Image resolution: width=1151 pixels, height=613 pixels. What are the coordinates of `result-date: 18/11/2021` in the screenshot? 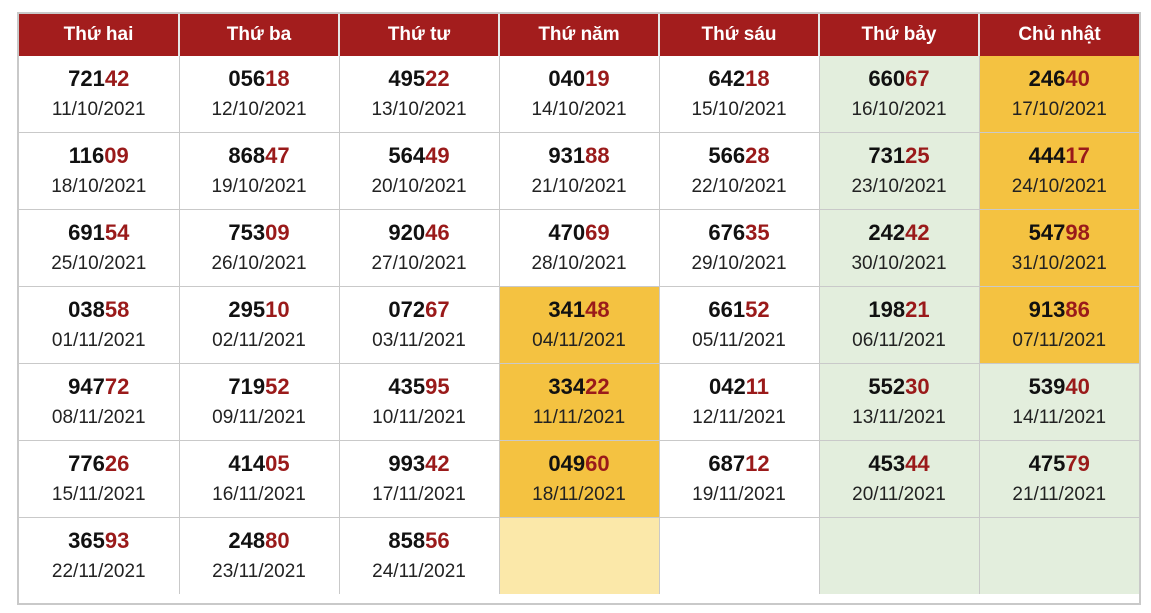 It's located at (579, 494).